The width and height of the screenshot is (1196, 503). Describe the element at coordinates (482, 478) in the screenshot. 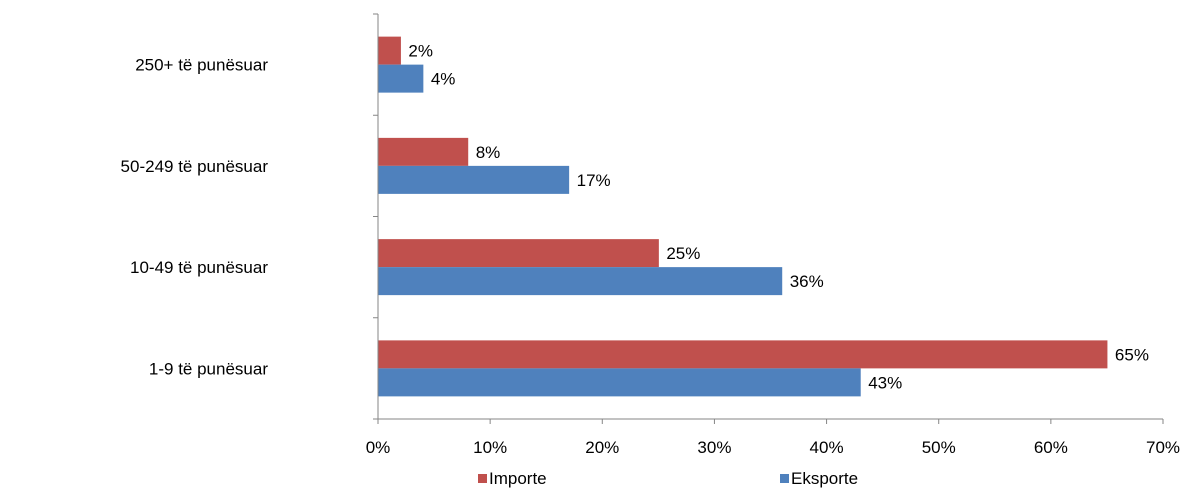

I see `legend-swatch-importe` at that location.